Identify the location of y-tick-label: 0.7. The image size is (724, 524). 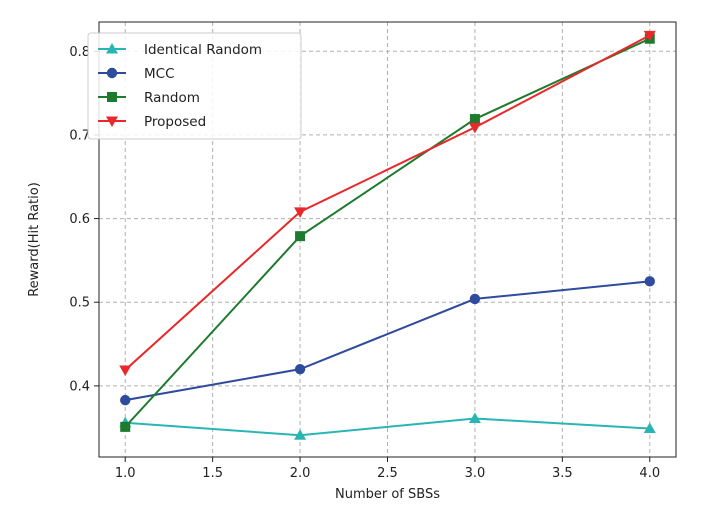
(79, 135).